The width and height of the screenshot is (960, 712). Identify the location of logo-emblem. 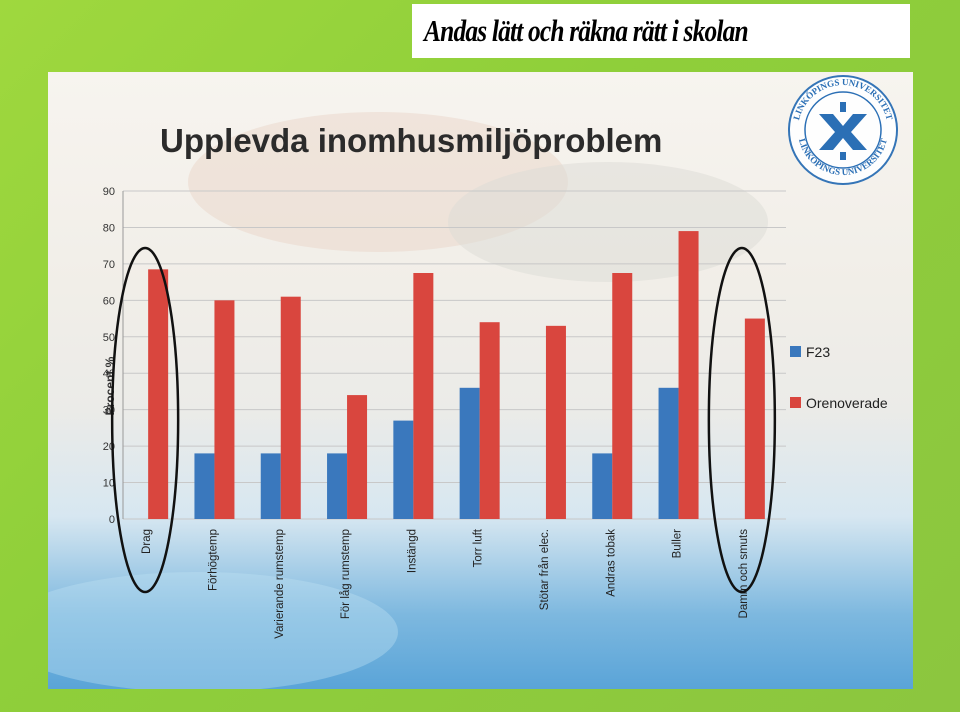
(843, 131).